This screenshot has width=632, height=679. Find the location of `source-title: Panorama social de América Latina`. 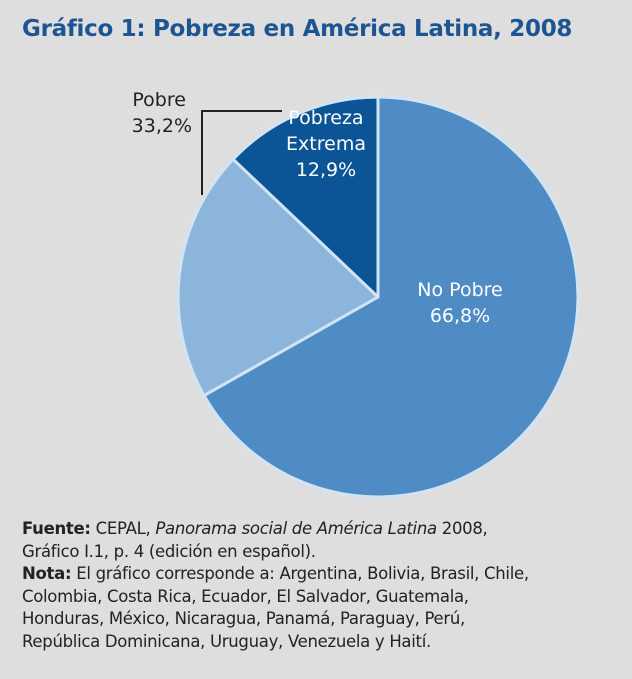

source-title: Panorama social de América Latina is located at coordinates (296, 528).